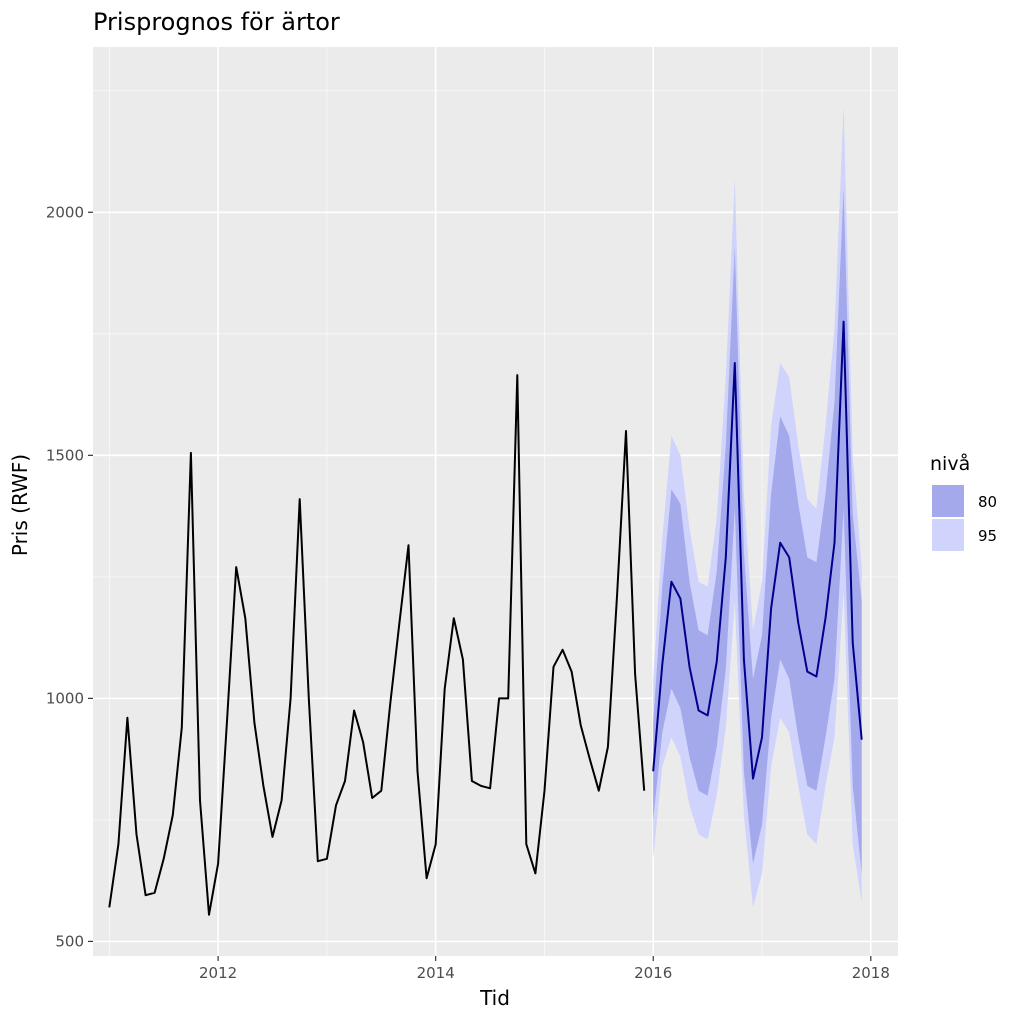  Describe the element at coordinates (65, 455) in the screenshot. I see `y-tick-label-2: 1500` at that location.